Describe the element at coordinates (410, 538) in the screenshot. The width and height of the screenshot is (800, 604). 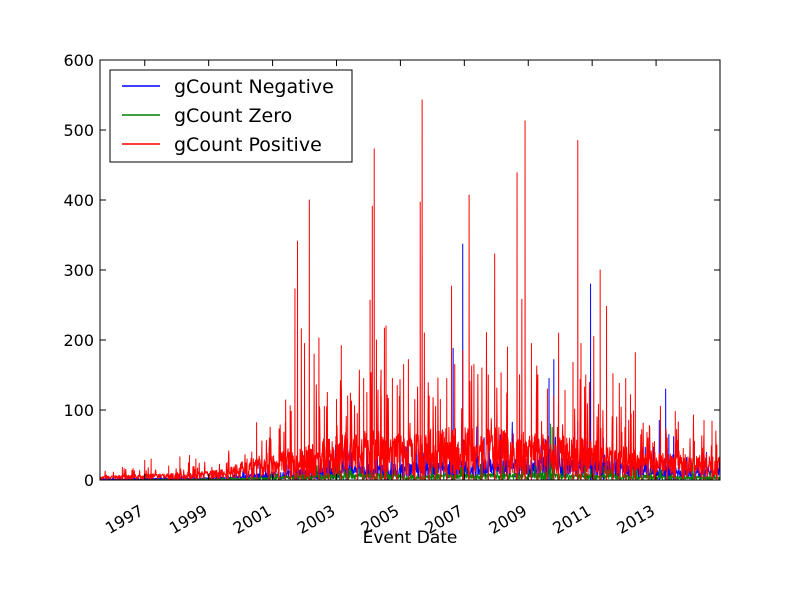
I see `x-axis-label: Event Date` at that location.